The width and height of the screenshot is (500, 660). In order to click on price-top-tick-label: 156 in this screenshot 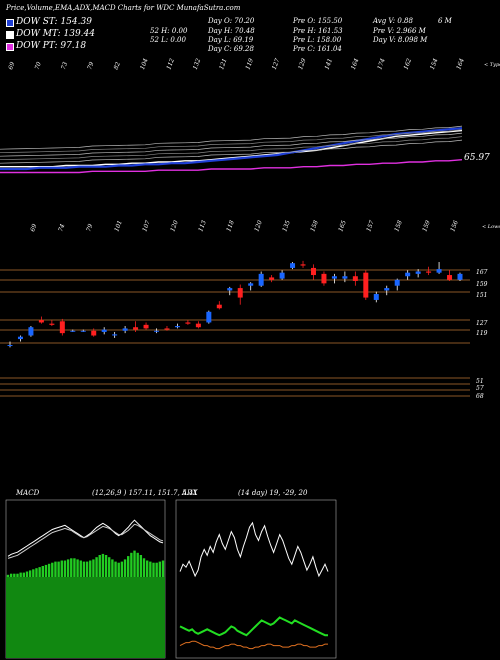, I will do `click(454, 225)`.